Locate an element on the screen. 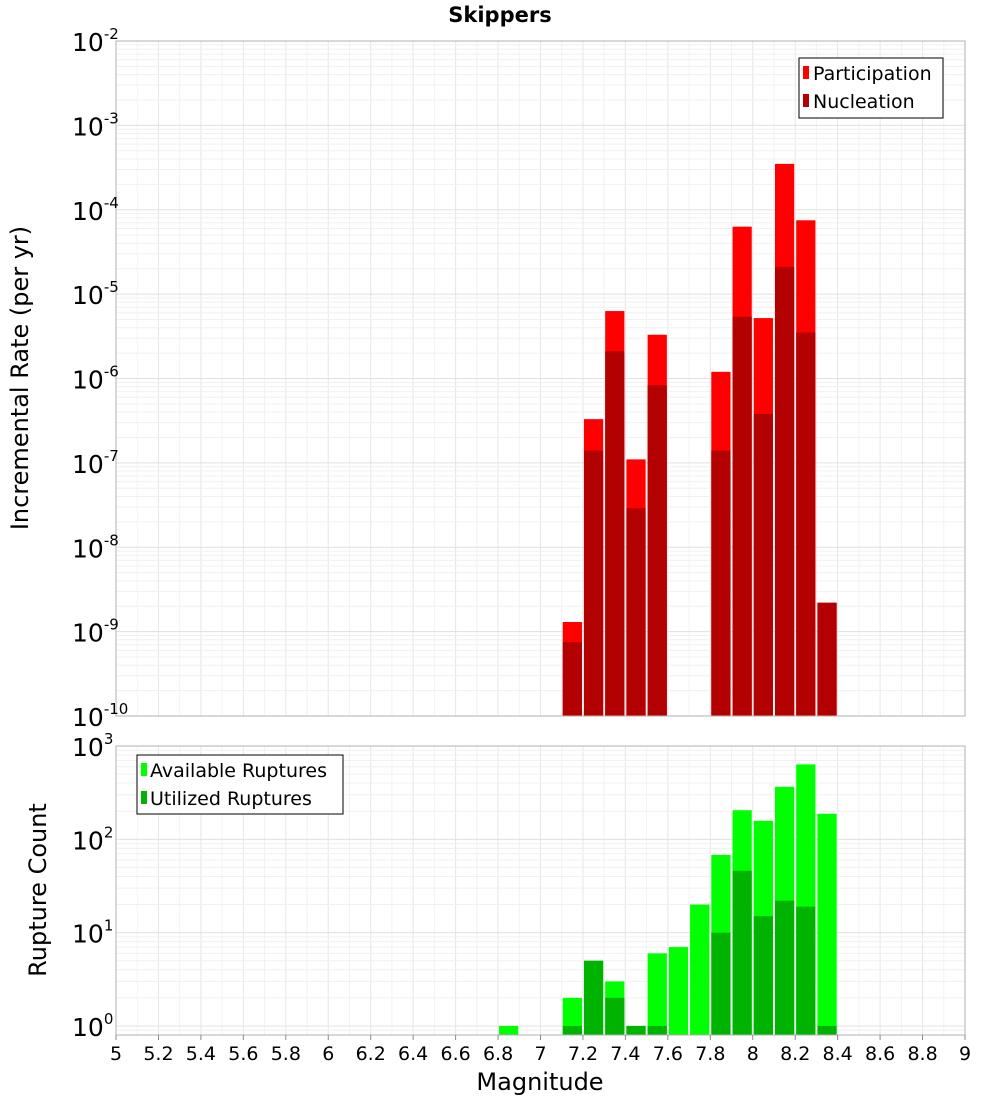 The image size is (1000, 1100). x-tick-label: 5.2 is located at coordinates (158, 1054).